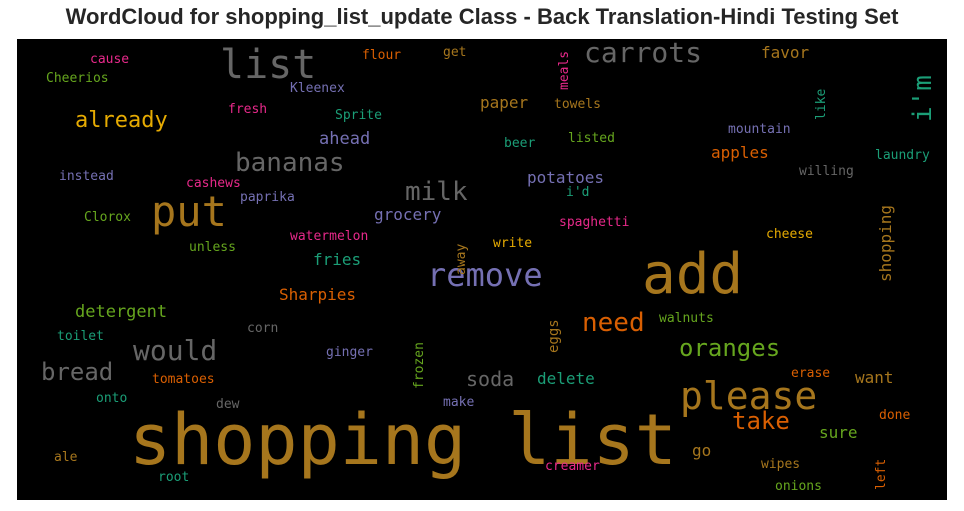 This screenshot has height=511, width=964. What do you see at coordinates (212, 247) in the screenshot?
I see `cloud-word: unless` at bounding box center [212, 247].